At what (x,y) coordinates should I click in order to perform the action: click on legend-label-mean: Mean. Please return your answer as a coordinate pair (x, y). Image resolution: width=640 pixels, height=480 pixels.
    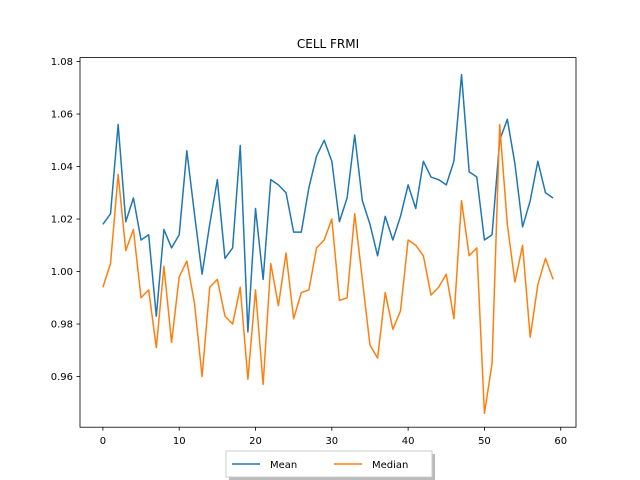
    Looking at the image, I should click on (283, 465).